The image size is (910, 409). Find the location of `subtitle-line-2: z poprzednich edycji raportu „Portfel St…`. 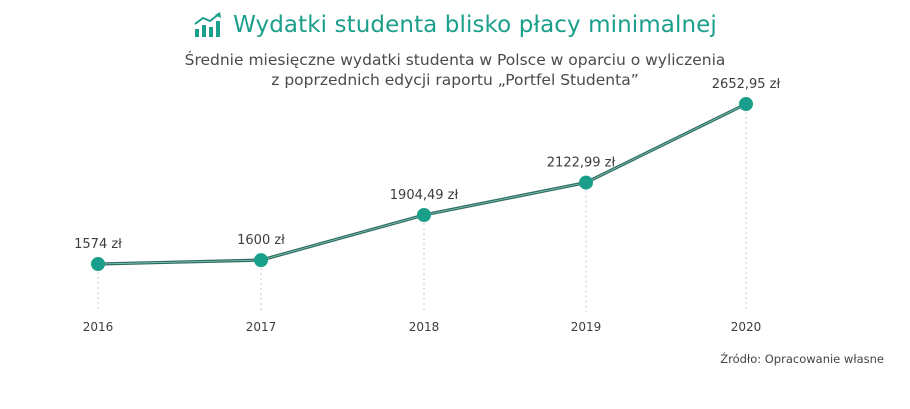

subtitle-line-2: z poprzednich edycji raportu „Portfel St… is located at coordinates (455, 80).